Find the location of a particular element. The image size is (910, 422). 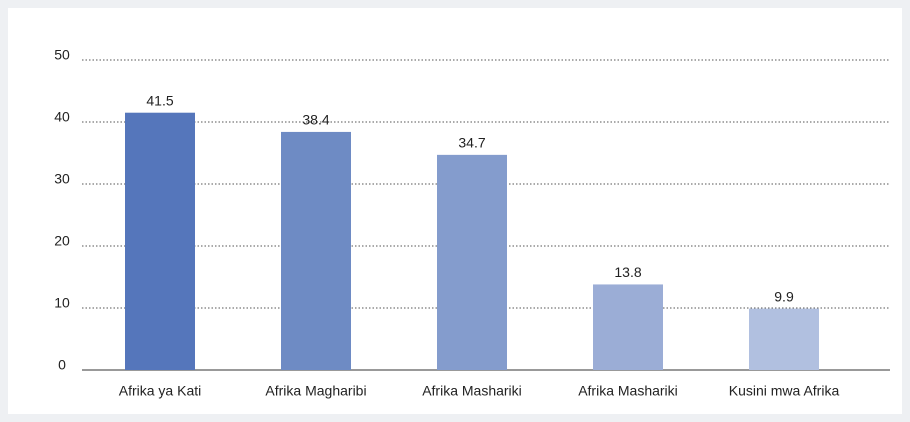

data-label: 41.5 is located at coordinates (159, 100).